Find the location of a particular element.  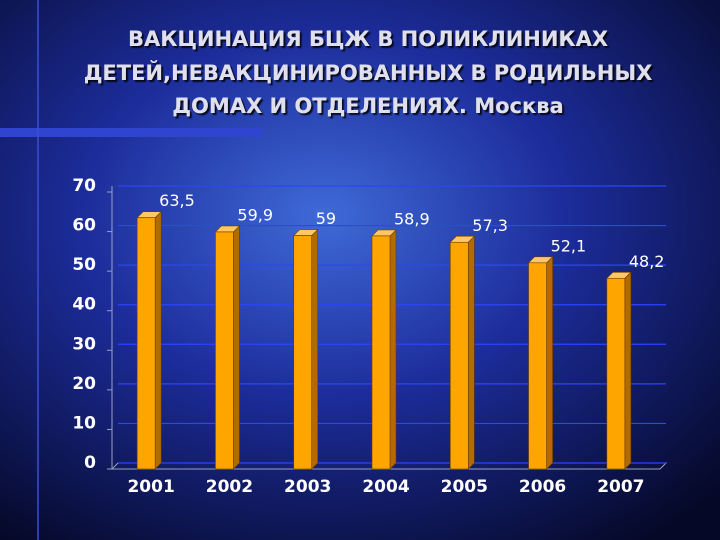

x-tick-label: 2004 is located at coordinates (385, 487).